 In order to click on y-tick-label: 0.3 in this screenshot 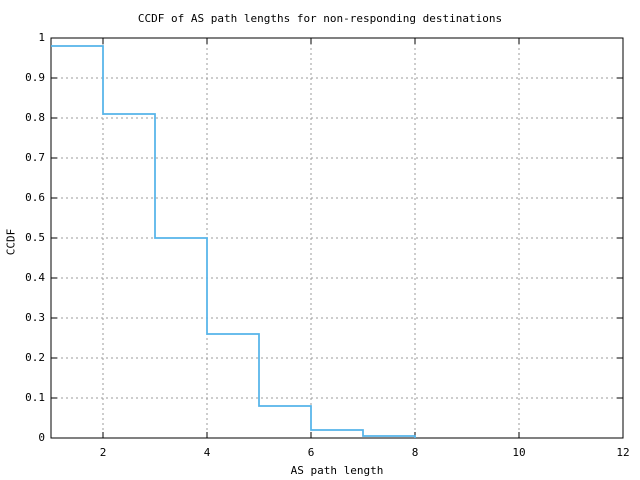, I will do `click(35, 317)`.